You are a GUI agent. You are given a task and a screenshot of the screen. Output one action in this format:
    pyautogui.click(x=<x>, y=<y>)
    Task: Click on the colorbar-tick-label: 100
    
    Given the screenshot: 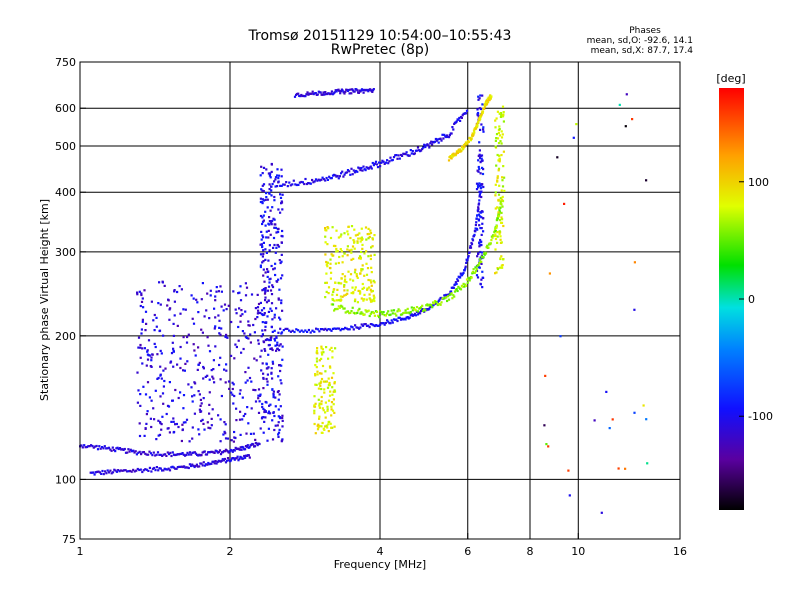 What is the action you would take?
    pyautogui.click(x=758, y=182)
    